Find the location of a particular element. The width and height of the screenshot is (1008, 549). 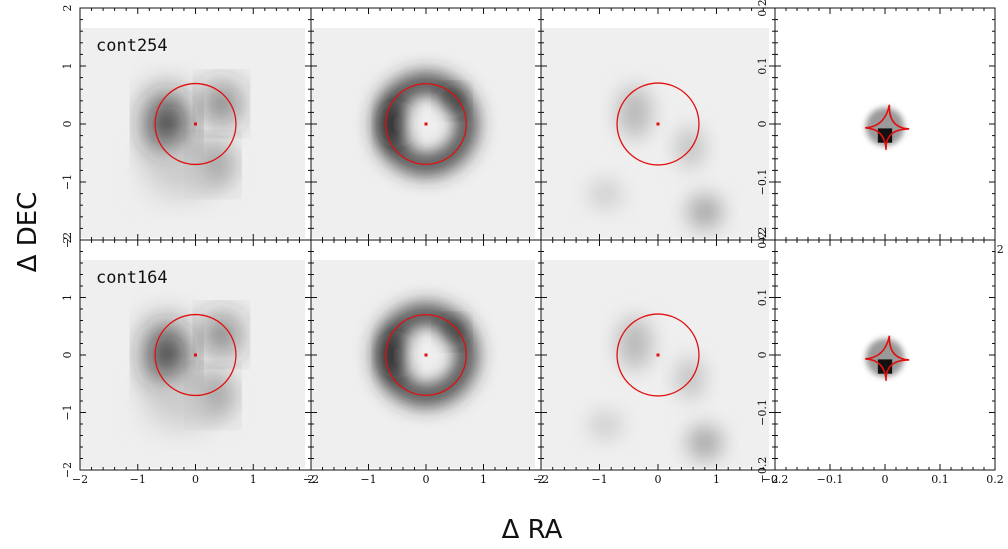

y-axis-title: Δ DEC is located at coordinates (28, 232).